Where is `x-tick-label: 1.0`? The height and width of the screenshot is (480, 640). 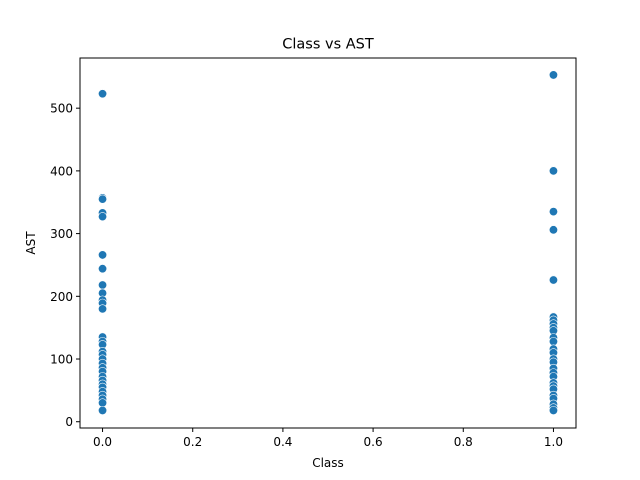 x-tick-label: 1.0 is located at coordinates (553, 442).